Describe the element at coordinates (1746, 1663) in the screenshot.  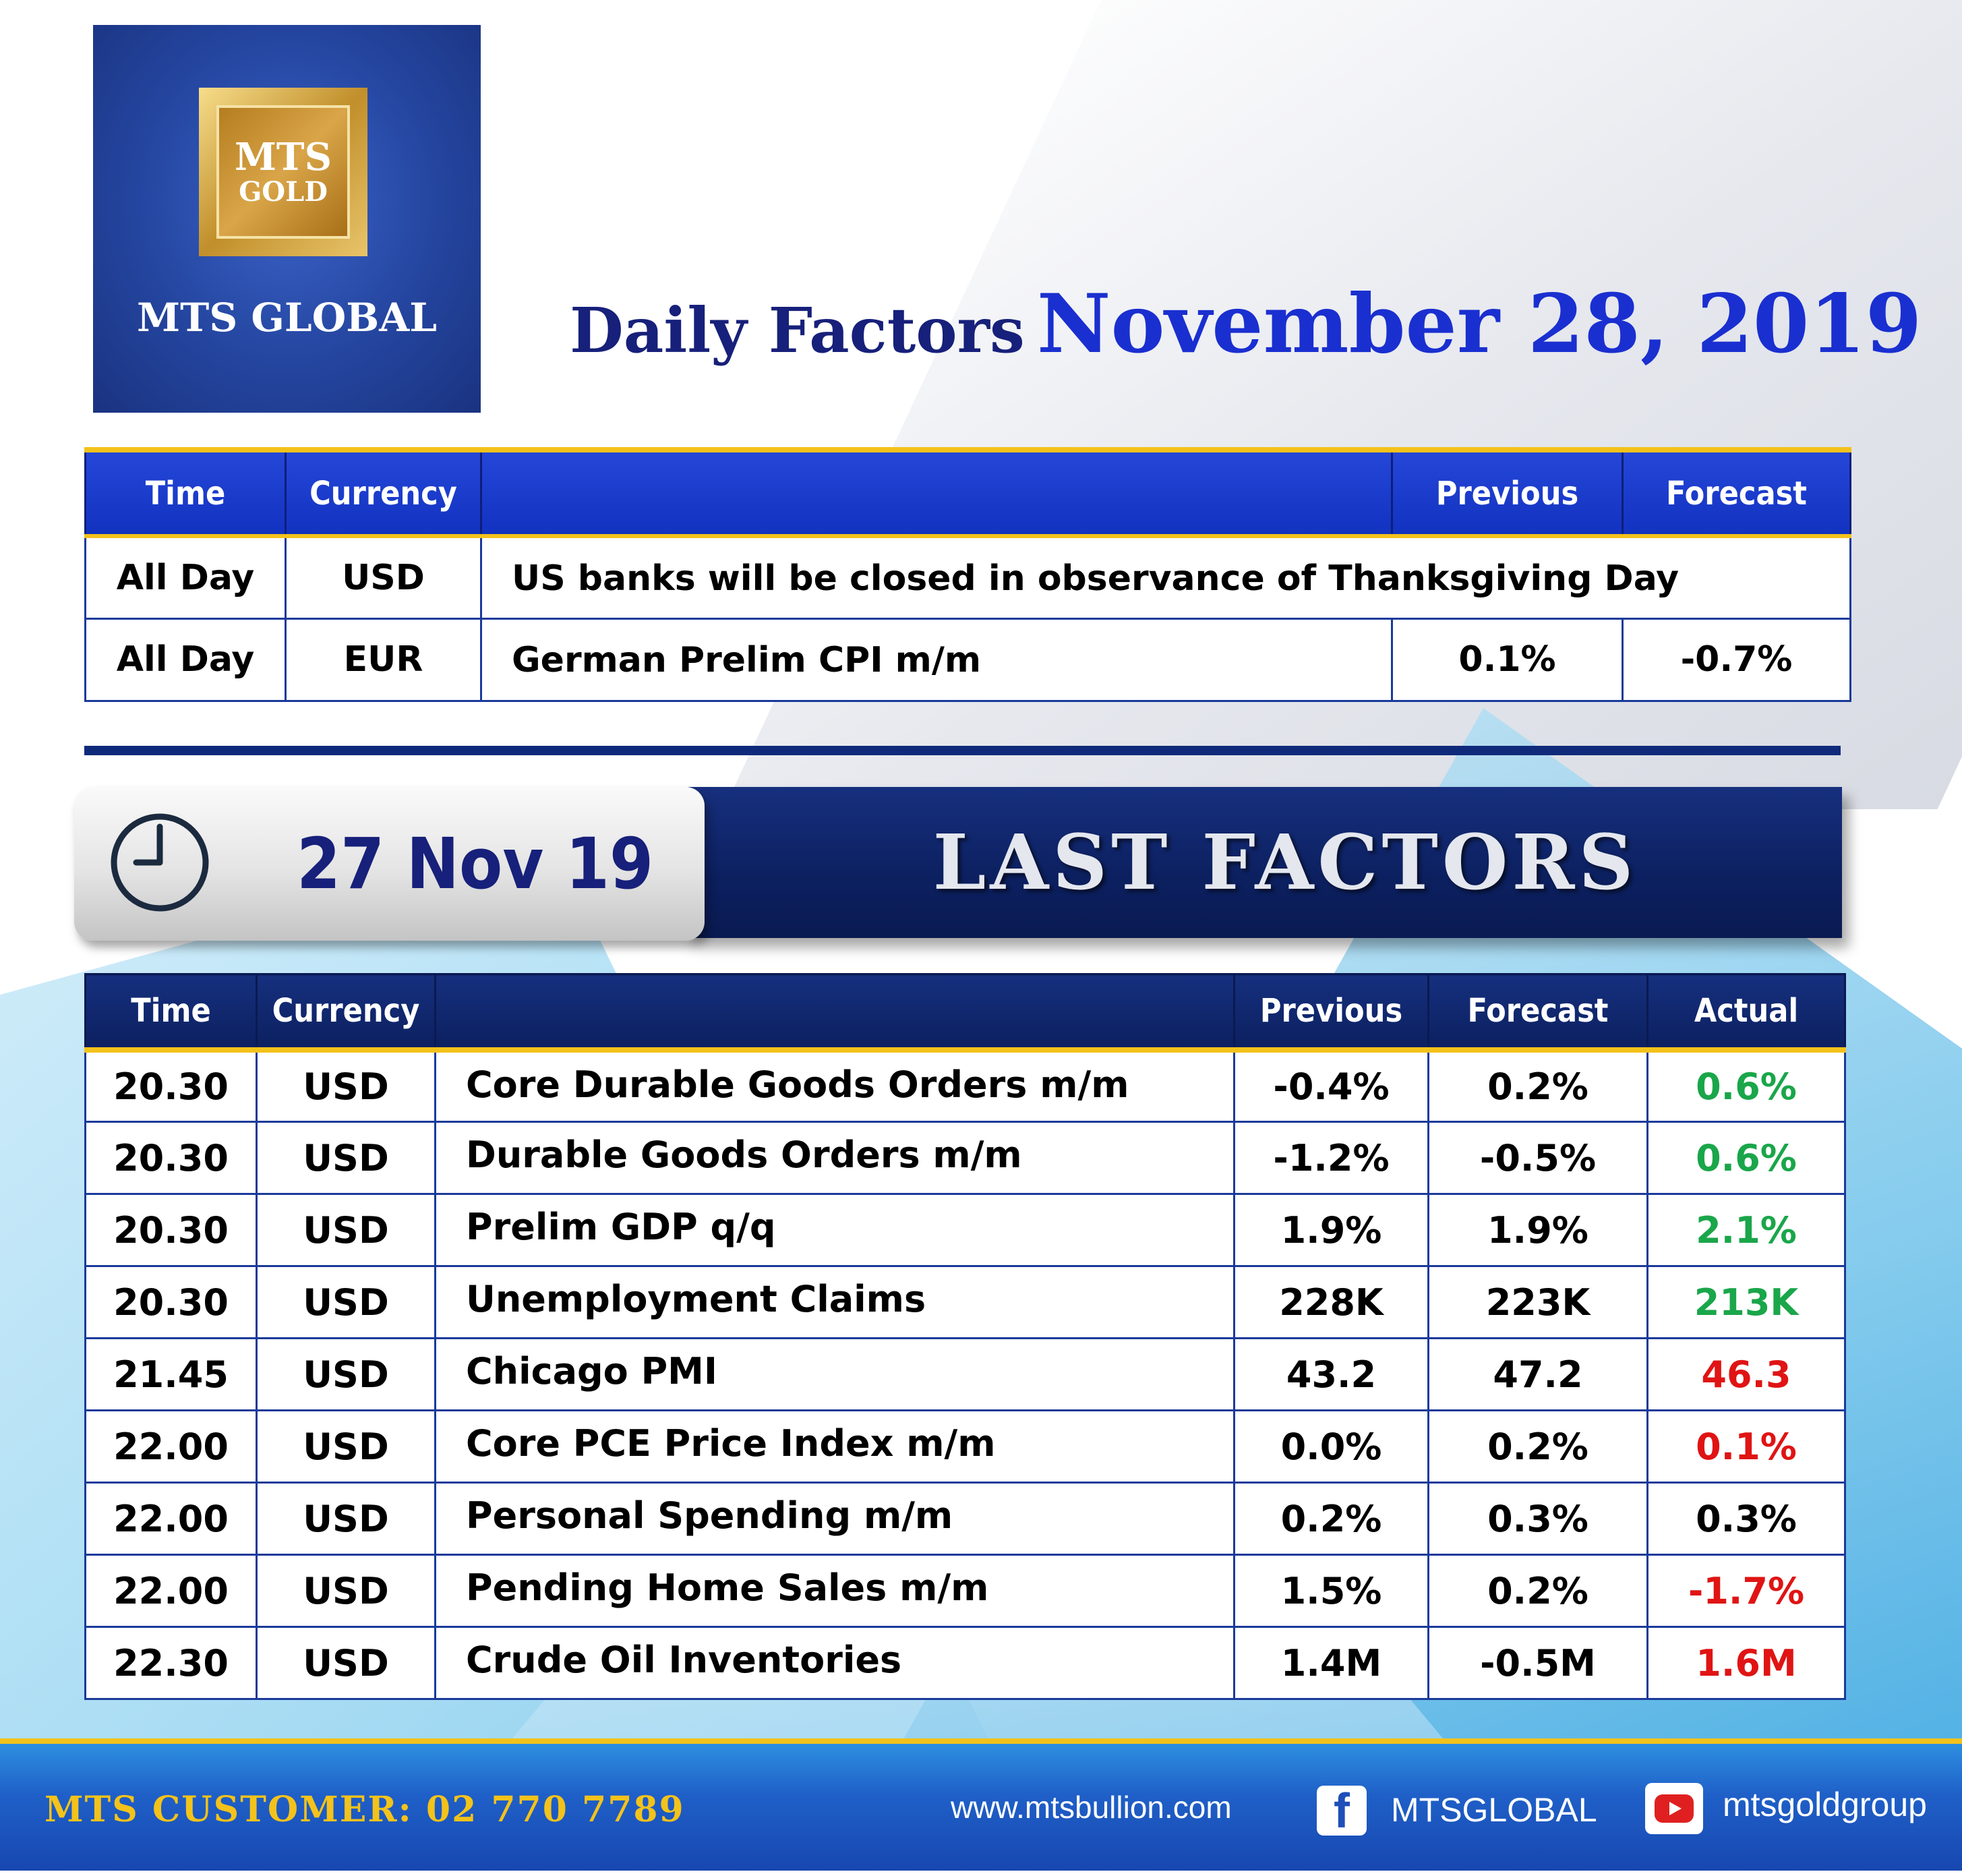
I see `actual-cell: 1.6M` at that location.